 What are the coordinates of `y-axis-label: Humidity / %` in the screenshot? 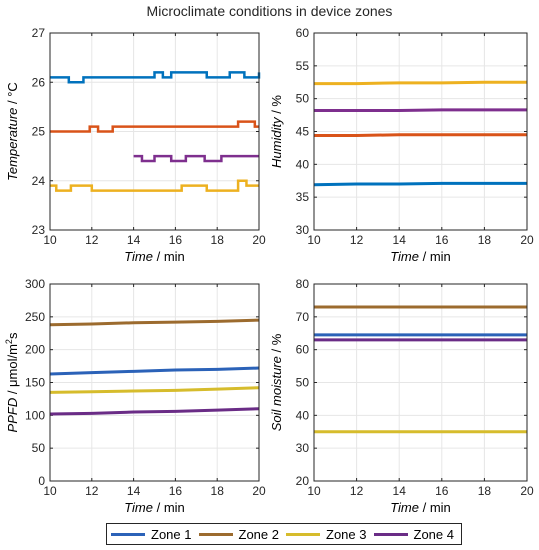 It's located at (276, 131).